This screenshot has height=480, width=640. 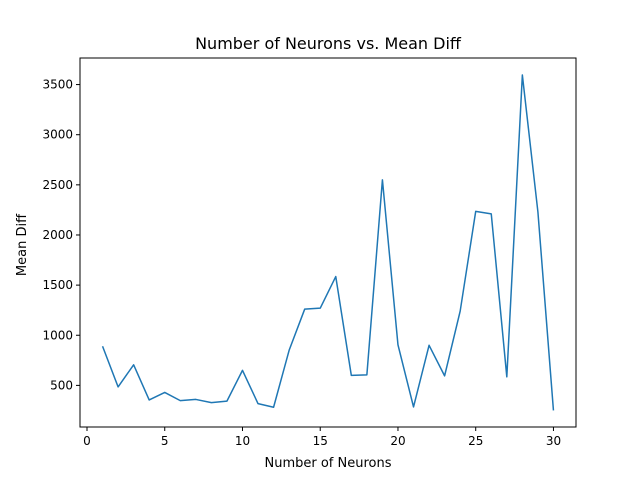 What do you see at coordinates (57, 85) in the screenshot?
I see `y-tick-label: 3500` at bounding box center [57, 85].